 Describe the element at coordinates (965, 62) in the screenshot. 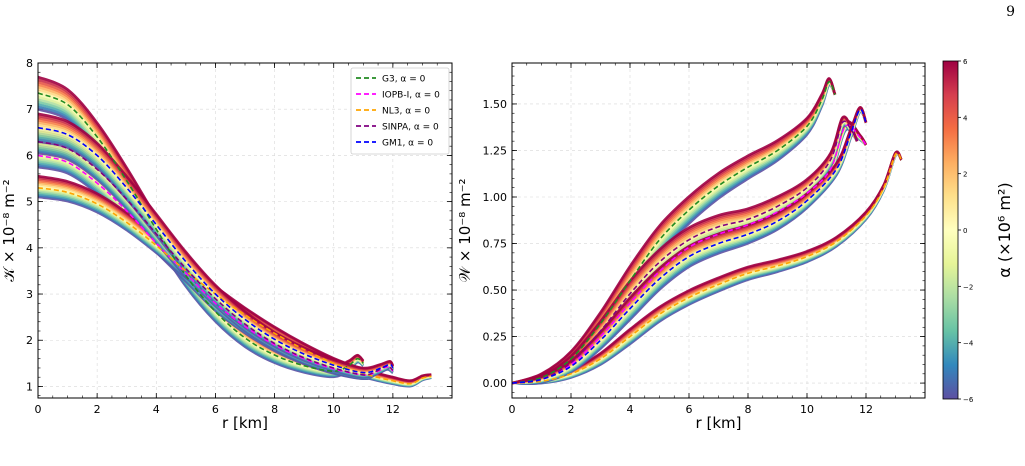

I see `colorbar-tick-label: 6` at that location.